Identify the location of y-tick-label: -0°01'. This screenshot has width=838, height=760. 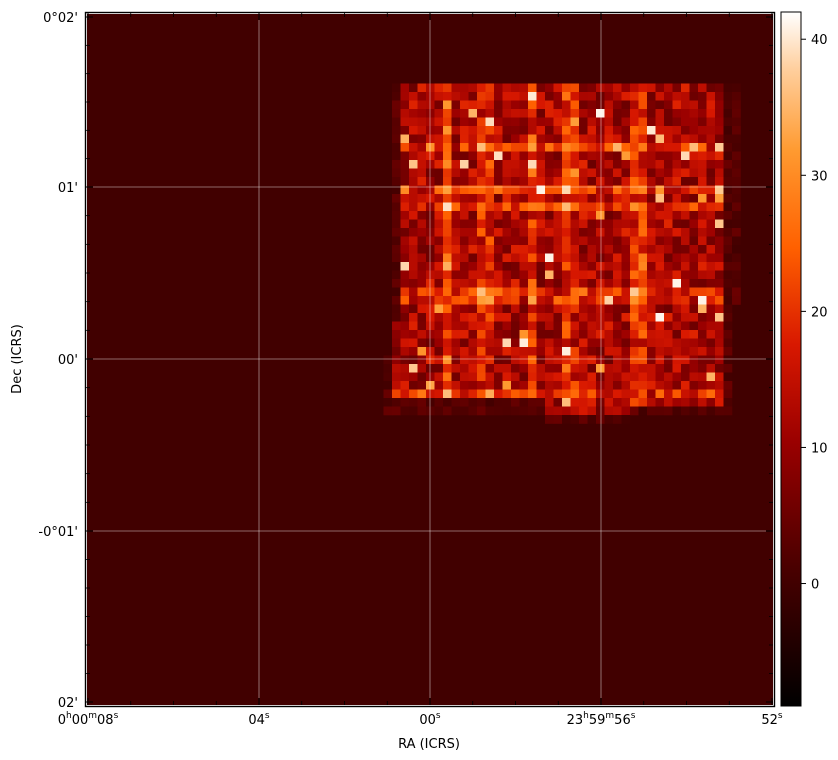
(58, 532).